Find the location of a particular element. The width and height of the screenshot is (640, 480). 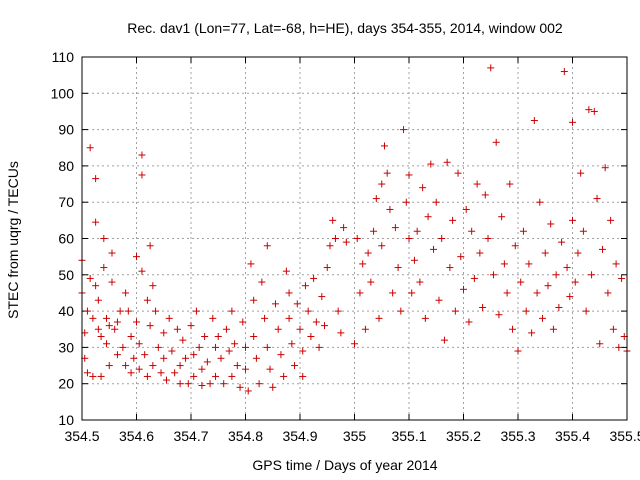

y-tick-label: 90 is located at coordinates (66, 130).